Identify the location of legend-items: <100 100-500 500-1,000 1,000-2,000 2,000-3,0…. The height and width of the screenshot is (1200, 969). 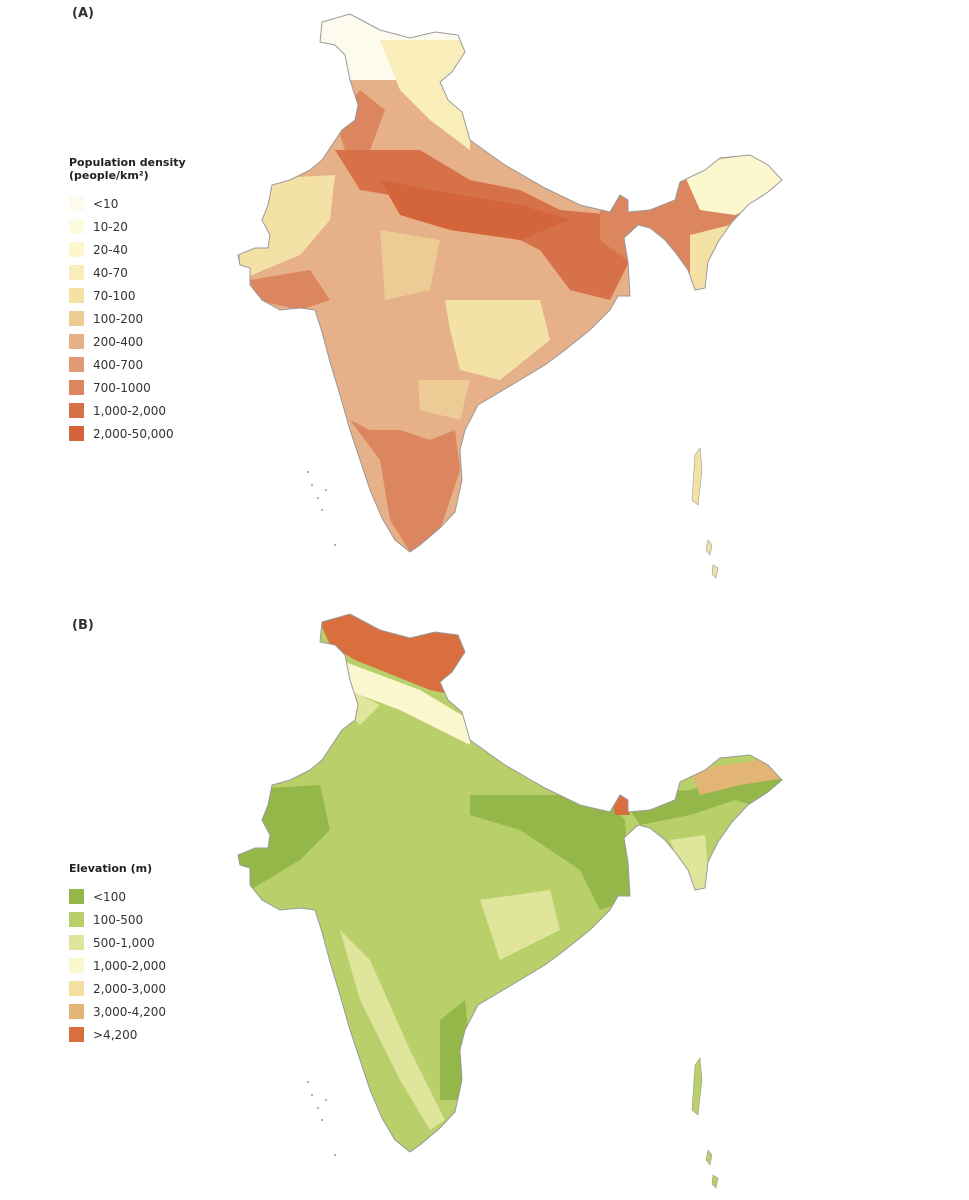
(117, 965).